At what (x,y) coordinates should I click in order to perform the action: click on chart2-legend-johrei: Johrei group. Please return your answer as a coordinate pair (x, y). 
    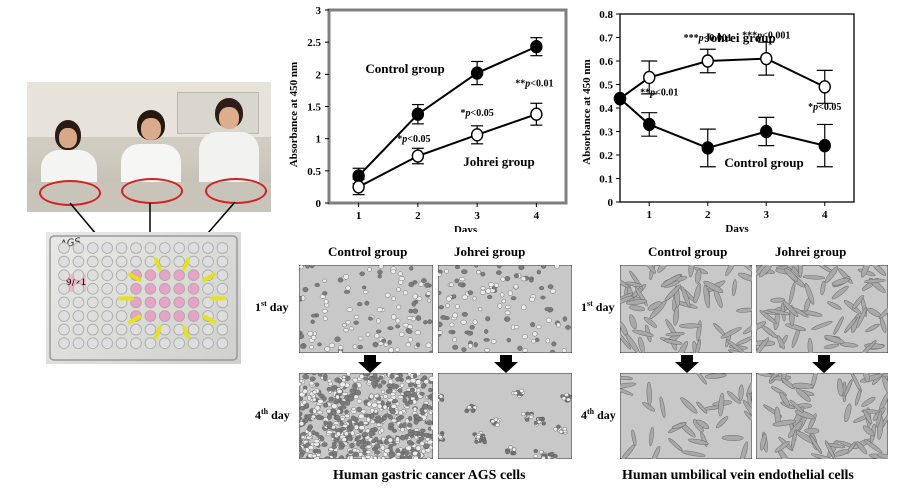
    Looking at the image, I should click on (739, 37).